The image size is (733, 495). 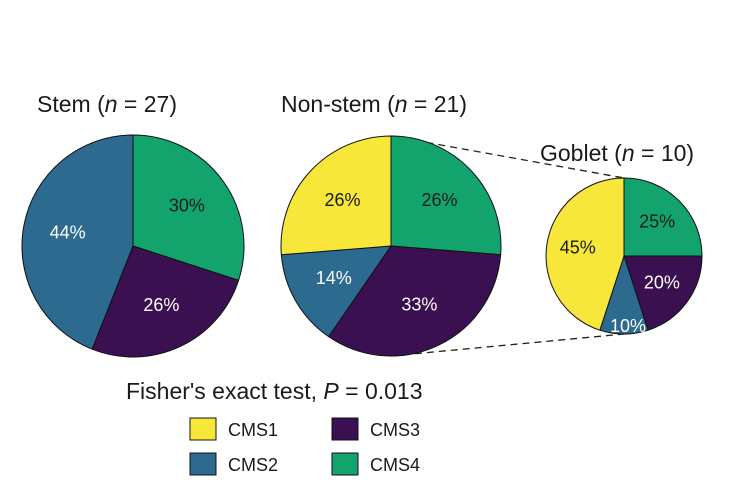 I want to click on stem-title: Stem (n = 27), so click(x=107, y=104).